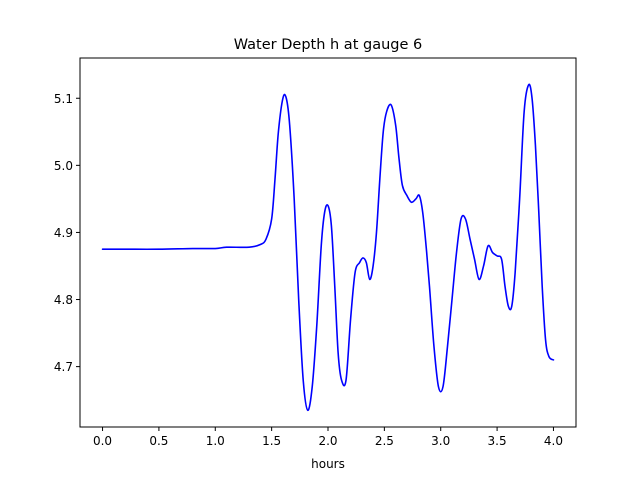 The width and height of the screenshot is (640, 480). I want to click on x-tick-label: 1.0, so click(215, 441).